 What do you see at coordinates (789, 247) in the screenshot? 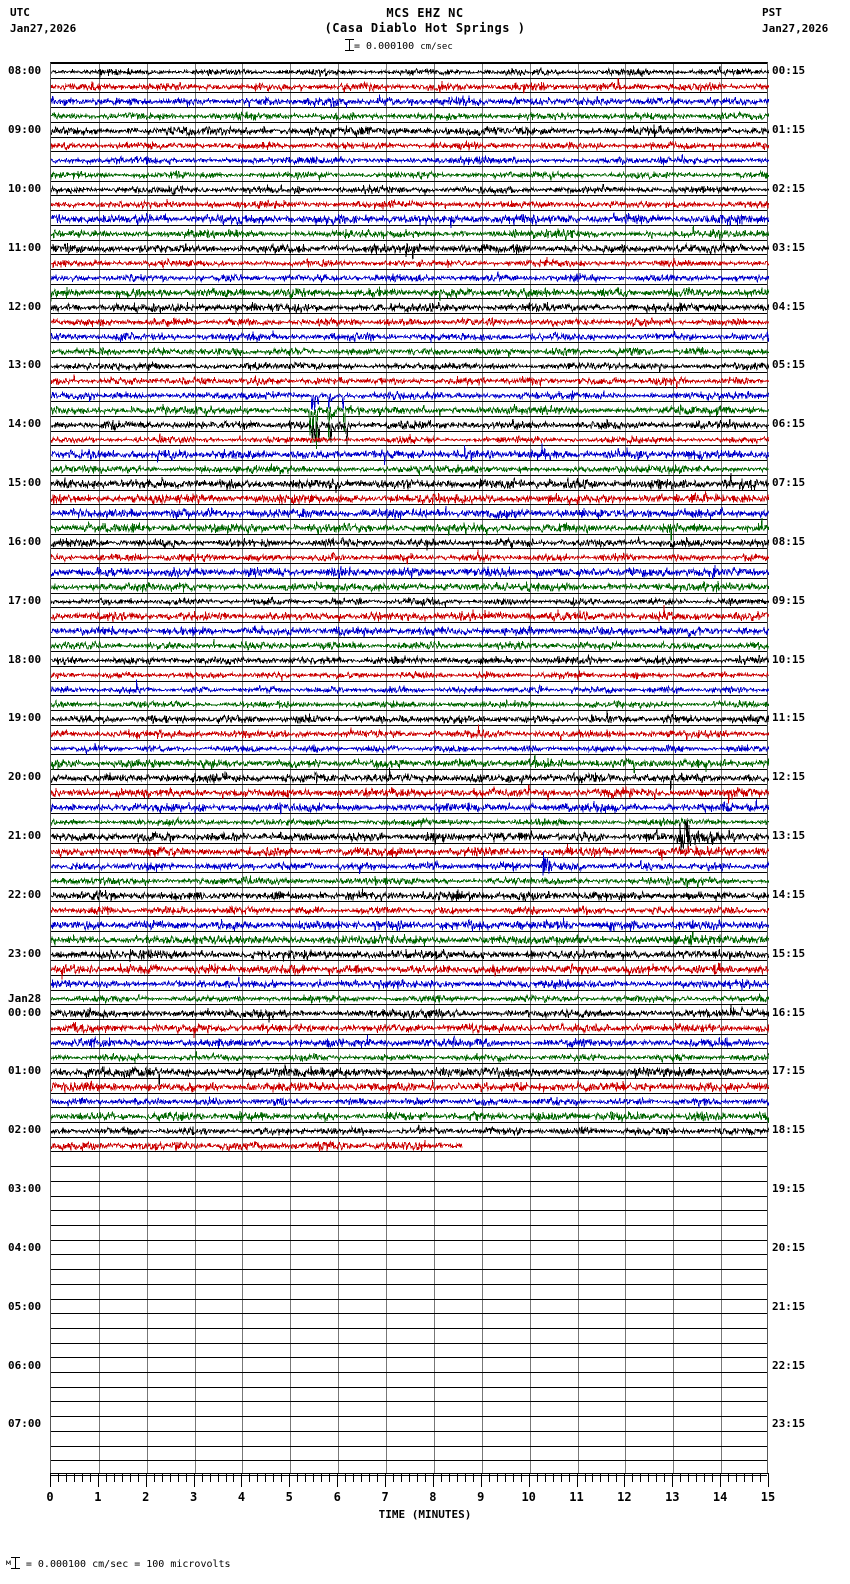
I see `pst-hour-label: 03:15` at bounding box center [789, 247].